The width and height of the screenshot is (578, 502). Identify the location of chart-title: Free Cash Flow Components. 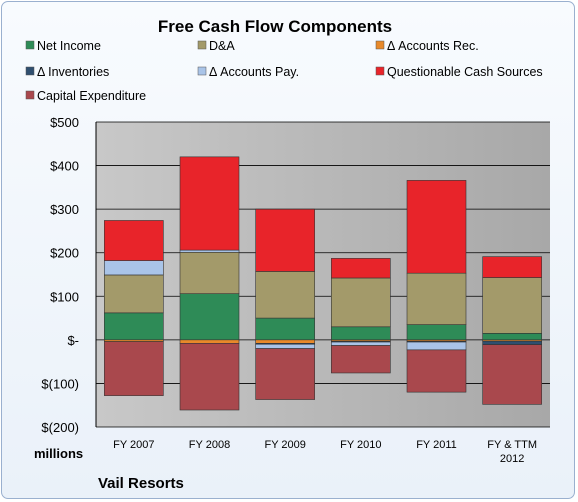
(275, 26).